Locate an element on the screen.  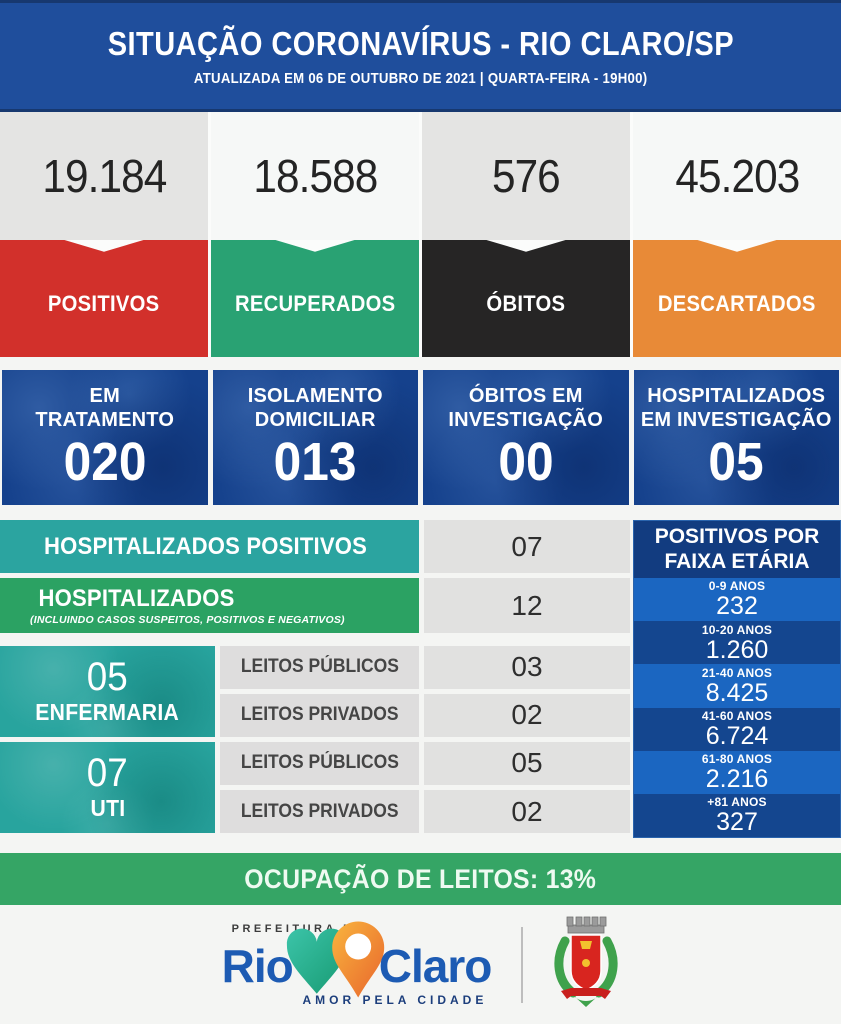
row-value: 03 is located at coordinates (527, 667).